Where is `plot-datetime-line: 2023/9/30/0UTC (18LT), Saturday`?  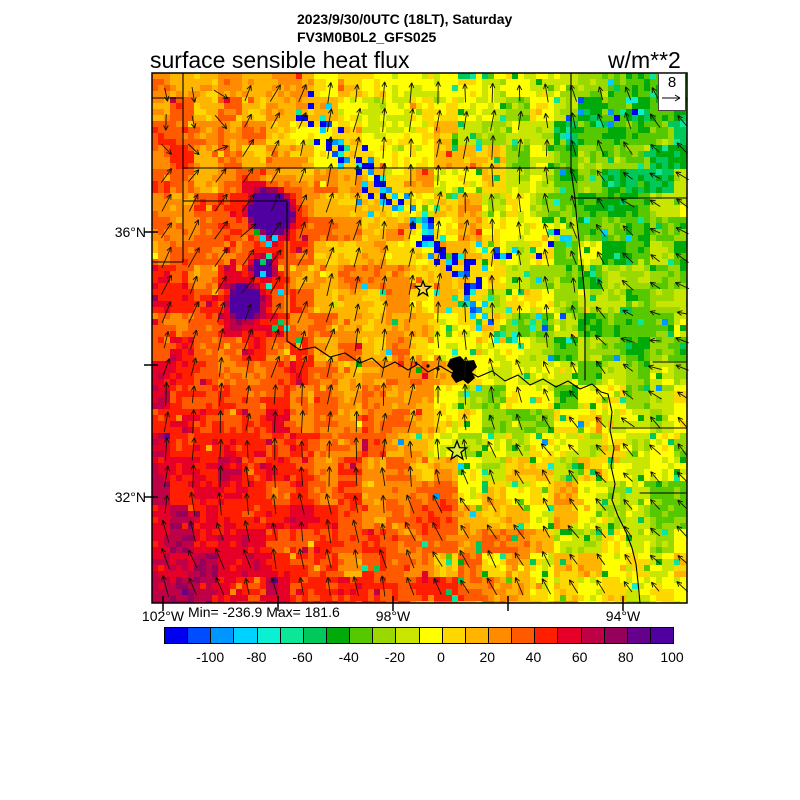
plot-datetime-line: 2023/9/30/0UTC (18LT), Saturday is located at coordinates (405, 19).